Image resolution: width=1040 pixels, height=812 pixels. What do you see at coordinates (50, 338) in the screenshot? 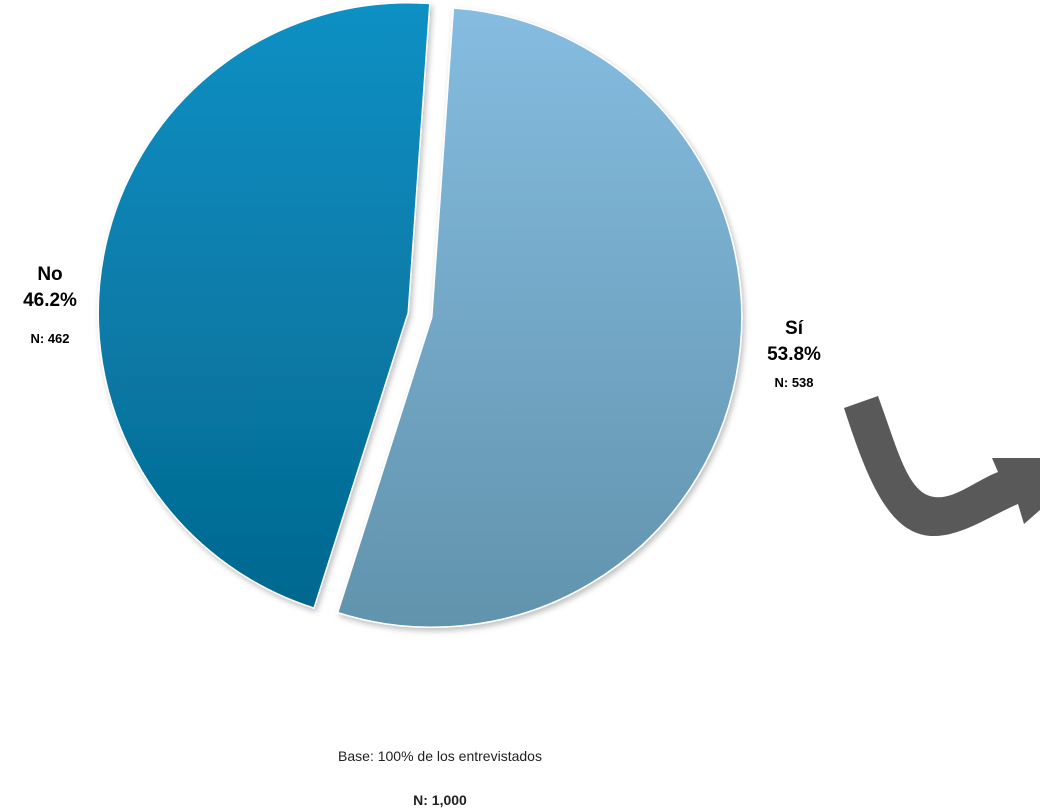
I see `count-label-no: N: 462` at bounding box center [50, 338].